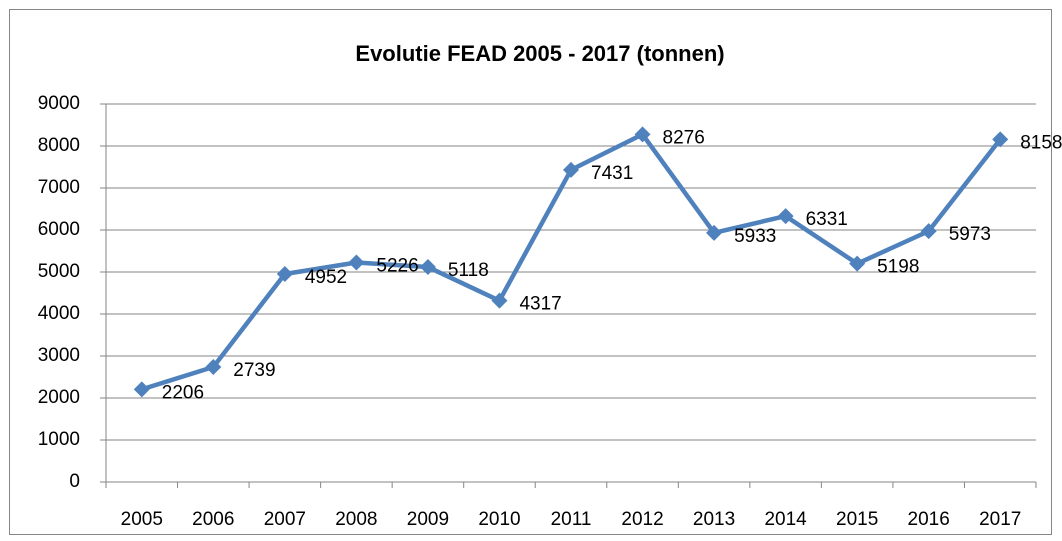 The image size is (1062, 541). Describe the element at coordinates (326, 277) in the screenshot. I see `data-label: 4952` at that location.